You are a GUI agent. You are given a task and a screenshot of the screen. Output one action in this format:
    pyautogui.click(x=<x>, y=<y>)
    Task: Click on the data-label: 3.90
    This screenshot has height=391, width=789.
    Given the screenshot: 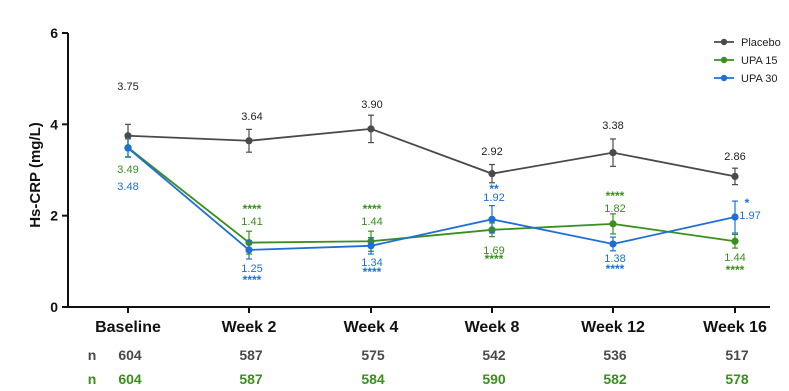 What is the action you would take?
    pyautogui.click(x=371, y=105)
    